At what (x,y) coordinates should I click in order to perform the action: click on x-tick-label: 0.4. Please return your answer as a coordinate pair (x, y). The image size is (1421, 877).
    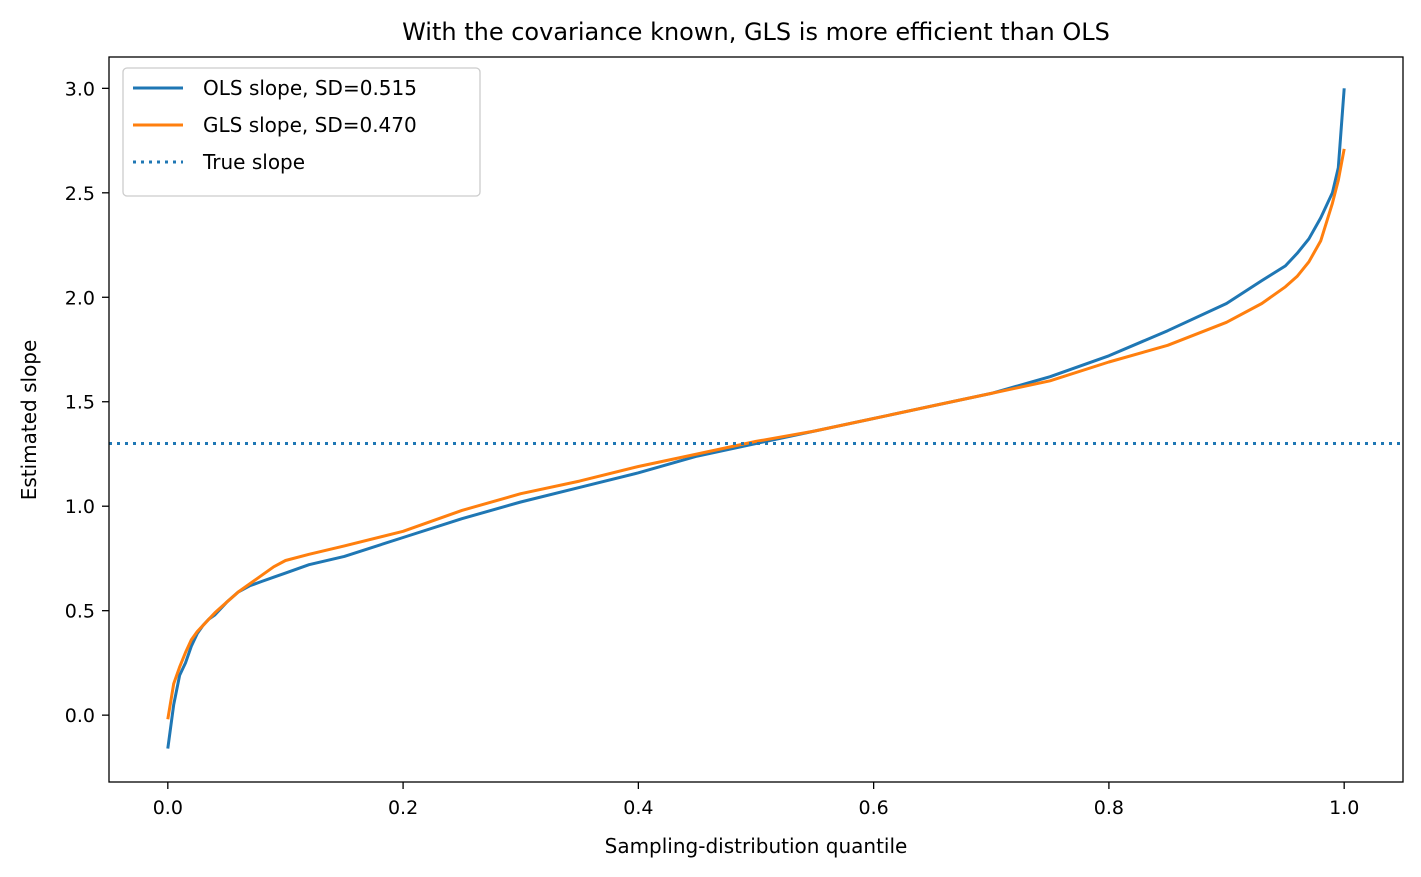
    Looking at the image, I should click on (638, 808).